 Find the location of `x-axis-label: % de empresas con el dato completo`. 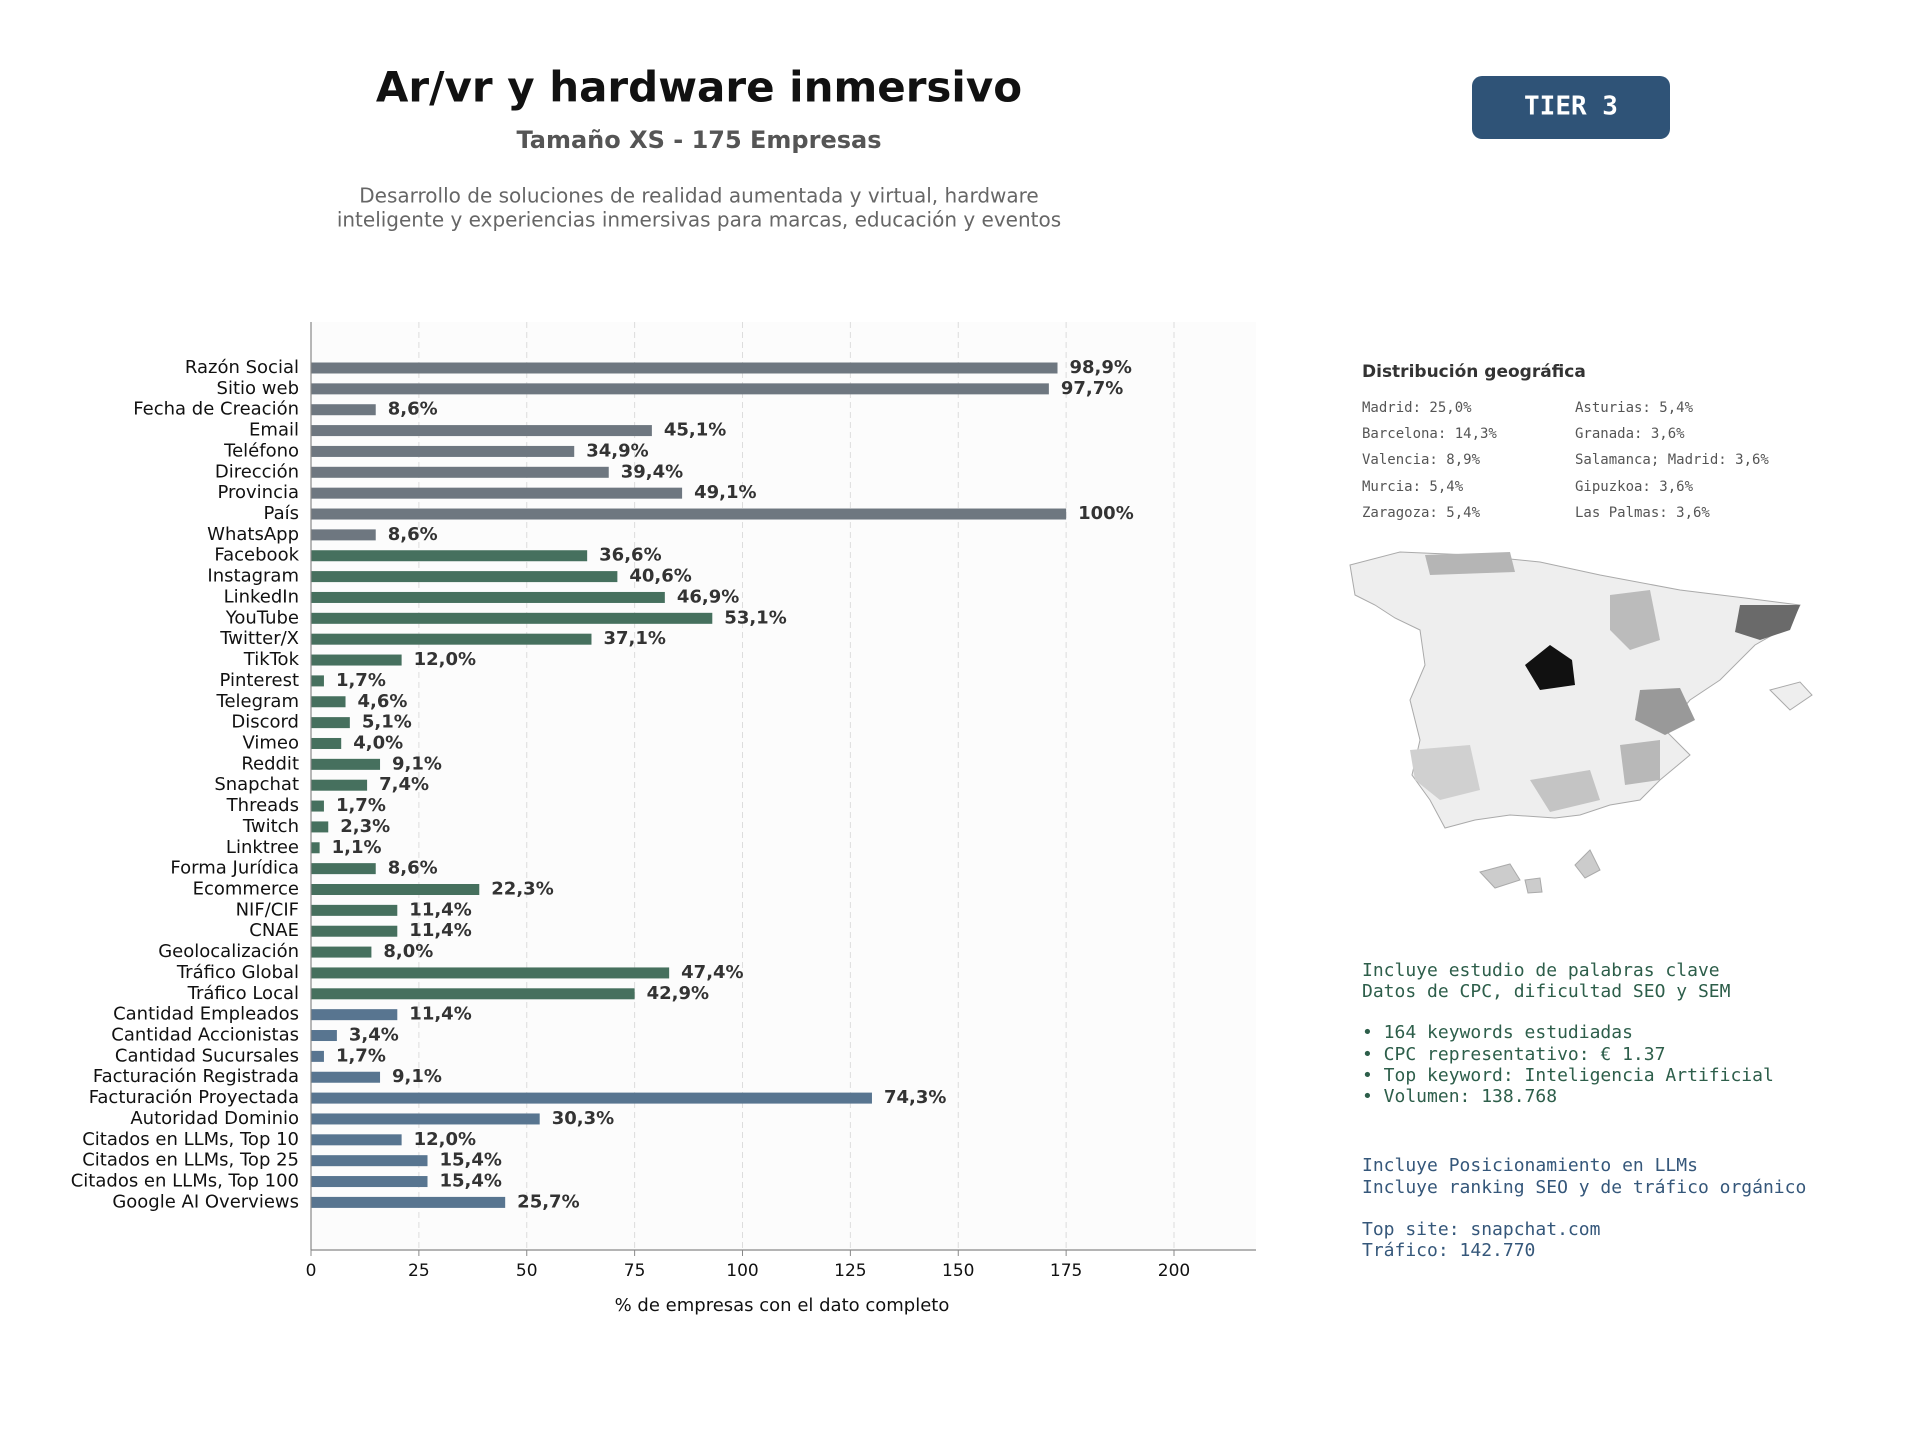

x-axis-label: % de empresas con el dato completo is located at coordinates (782, 1305).